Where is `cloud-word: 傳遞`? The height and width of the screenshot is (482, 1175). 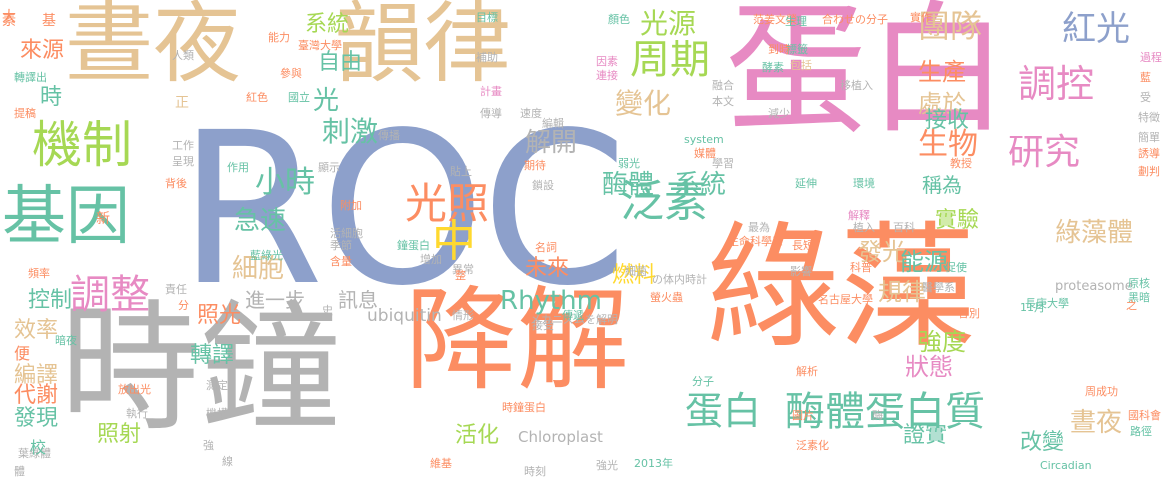 cloud-word: 傳遞 is located at coordinates (573, 315).